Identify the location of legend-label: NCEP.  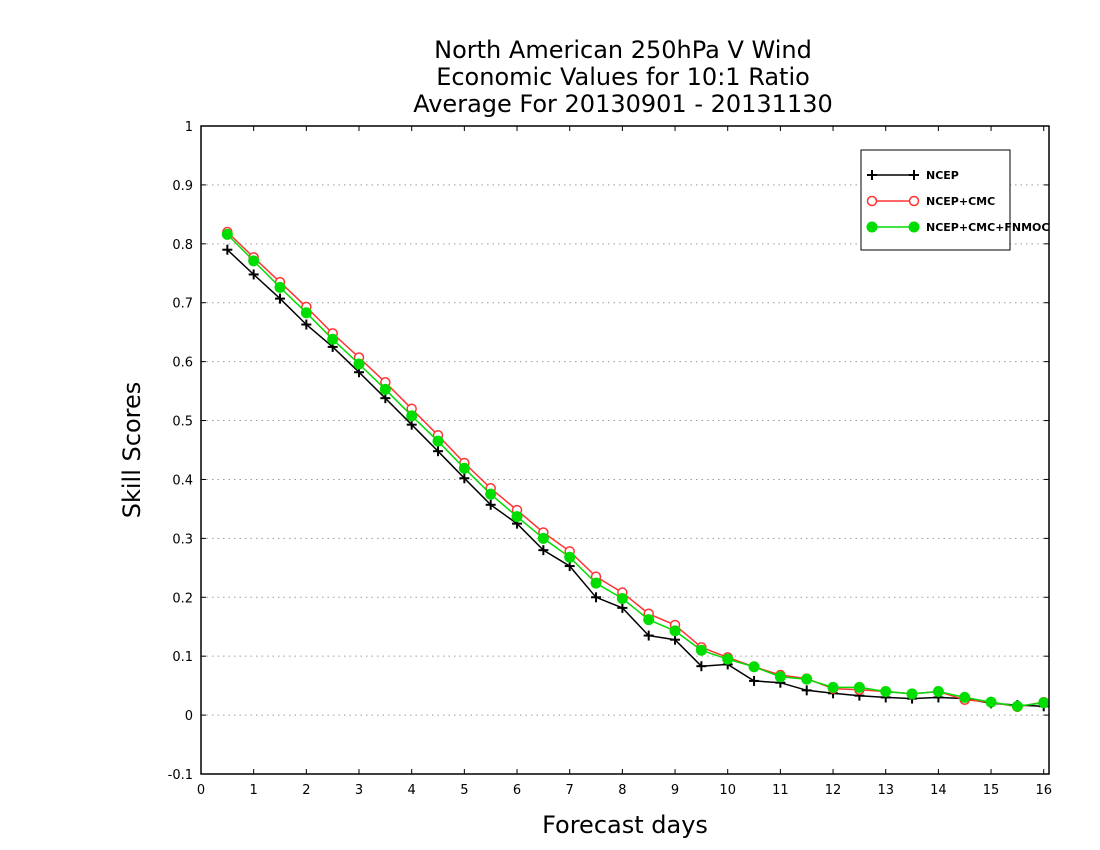
(942, 175).